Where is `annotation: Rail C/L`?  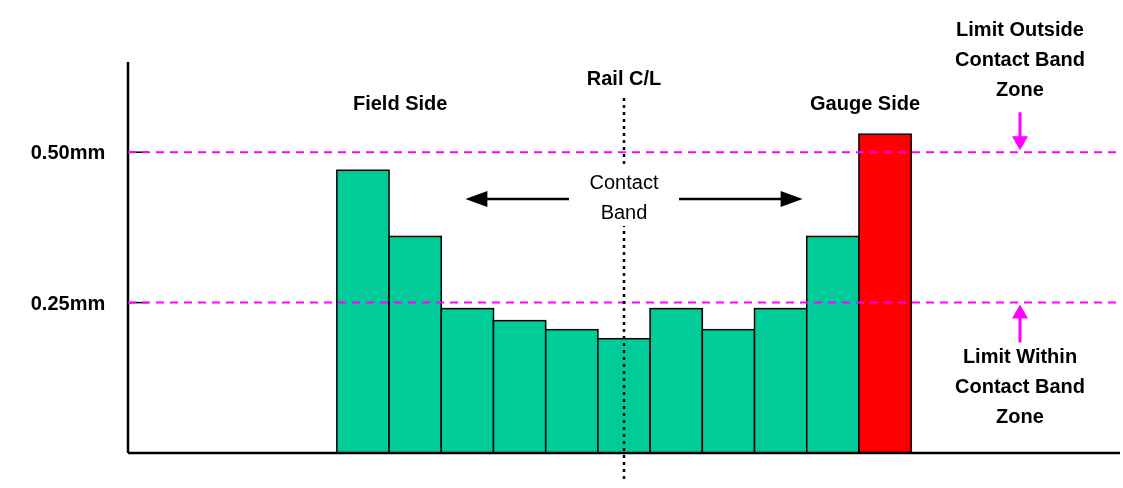
annotation: Rail C/L is located at coordinates (624, 78).